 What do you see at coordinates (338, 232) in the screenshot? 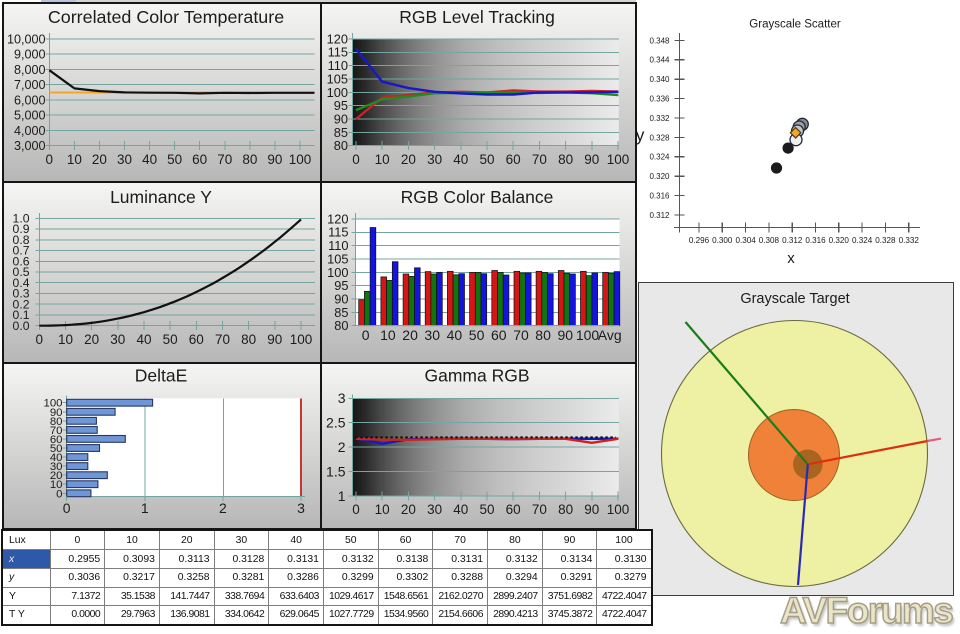
I see `svg-text: 115` at bounding box center [338, 232].